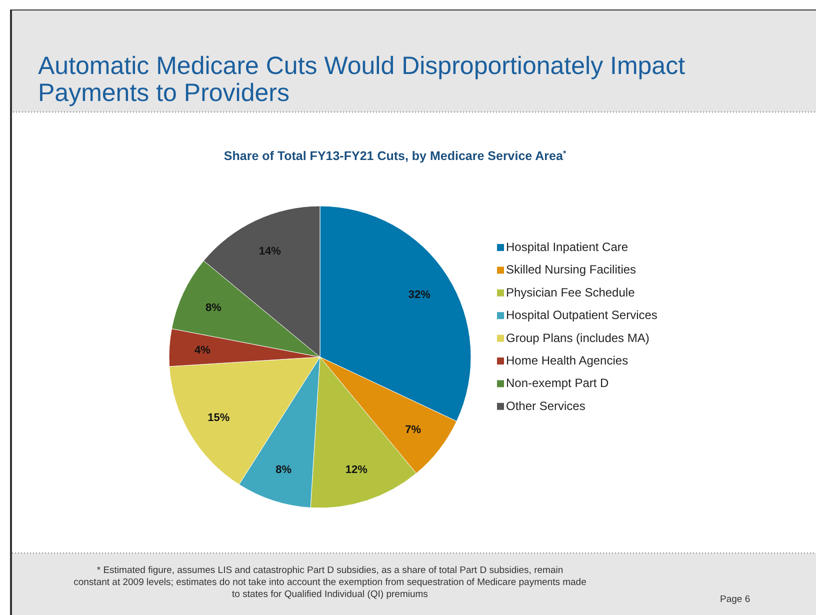  What do you see at coordinates (330, 582) in the screenshot?
I see `text: * Estimated figure, assumes LIS and catastrophic Part D subsidies, as a share of total Part D subsidies, remain constant at 2009 levels; estimates do not take into account the exemption from sequestration of Medicare payments made to states for Qualified Individual (QI) premiums` at bounding box center [330, 582].